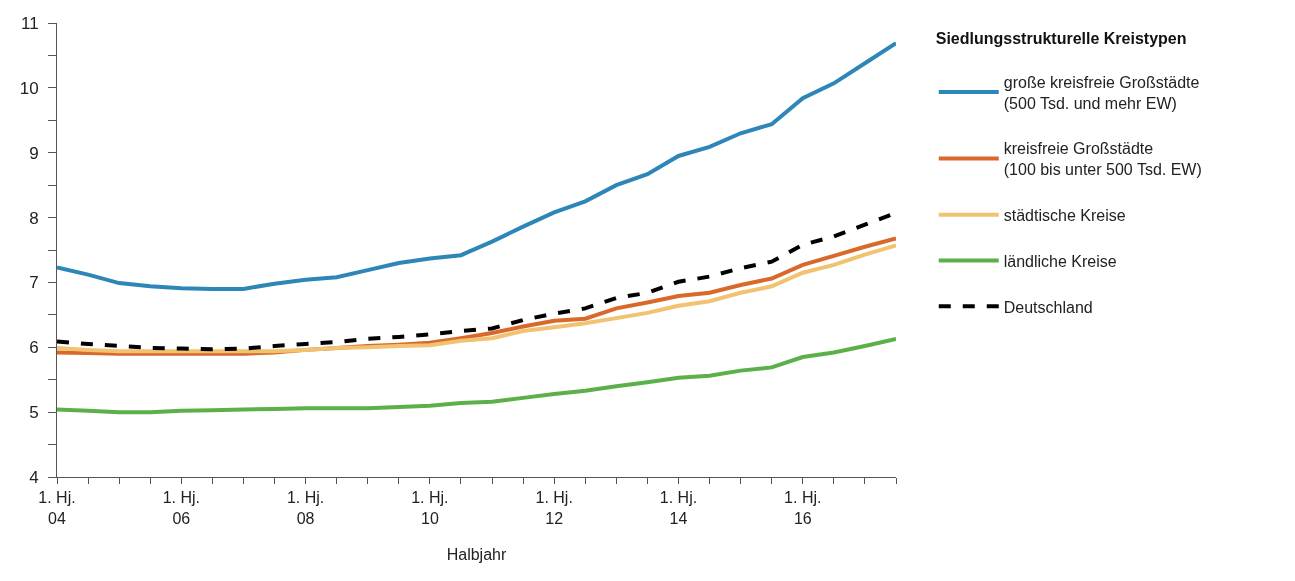 The image size is (1295, 581). Describe the element at coordinates (305, 508) in the screenshot. I see `x-tick-label: 1. Hj. 08` at that location.